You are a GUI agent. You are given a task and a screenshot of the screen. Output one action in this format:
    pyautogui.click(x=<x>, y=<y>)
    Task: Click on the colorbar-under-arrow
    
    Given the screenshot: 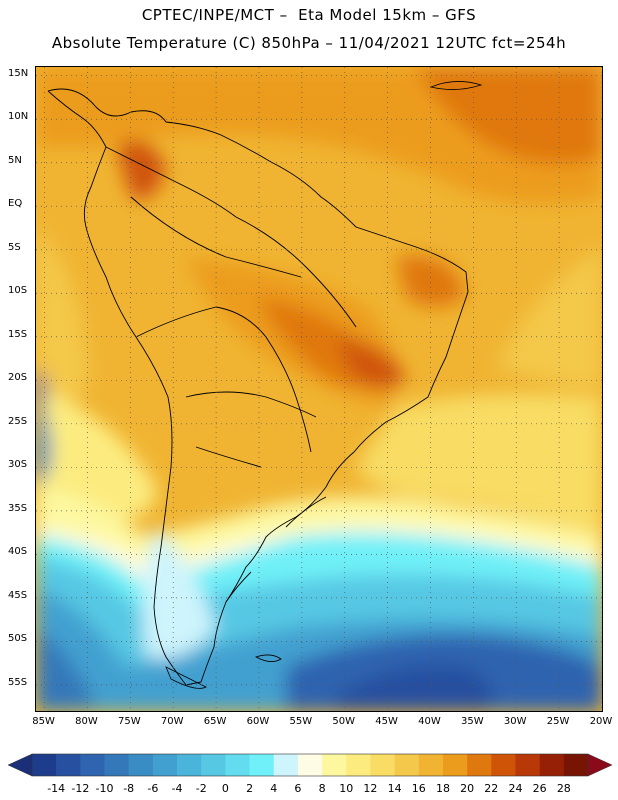 What is the action you would take?
    pyautogui.click(x=20, y=765)
    